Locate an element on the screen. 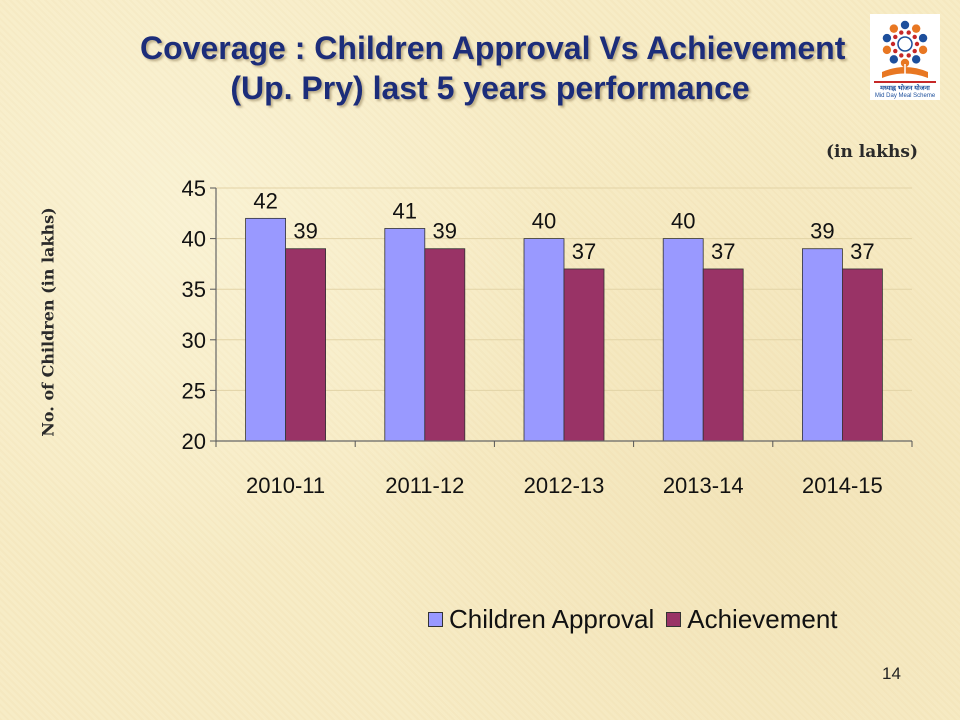 The height and width of the screenshot is (720, 960). x-tick-label: 2011-12 is located at coordinates (424, 485).